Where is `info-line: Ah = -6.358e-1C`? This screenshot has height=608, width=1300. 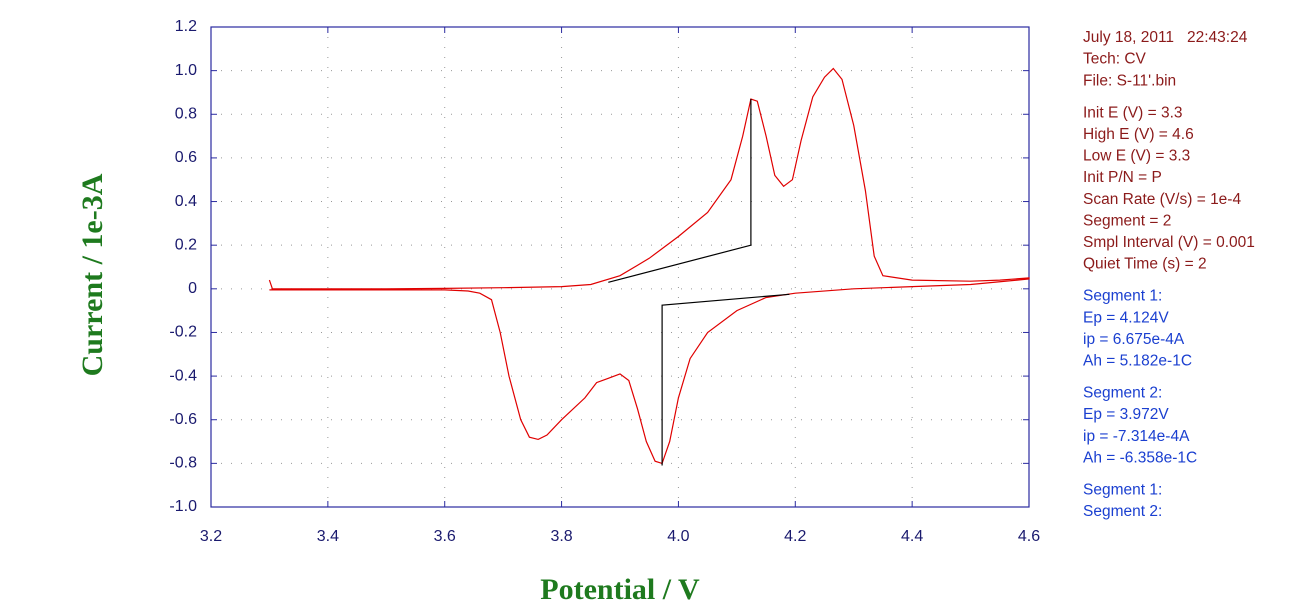
info-line: Ah = -6.358e-1C is located at coordinates (1140, 457).